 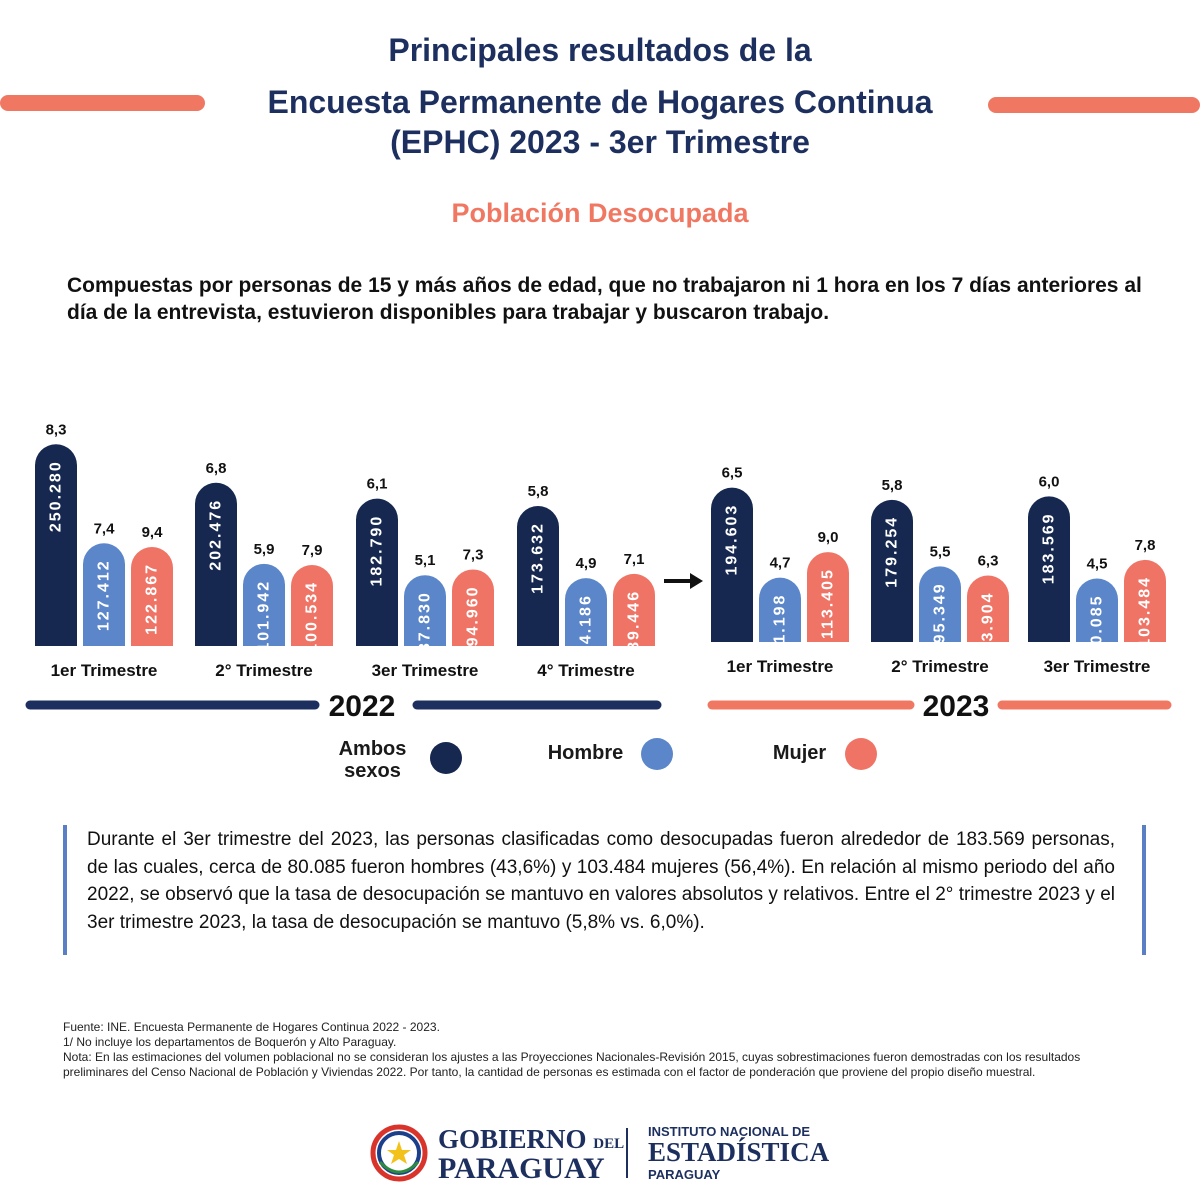 I want to click on legend-ambos-line2: sexos, so click(x=372, y=771).